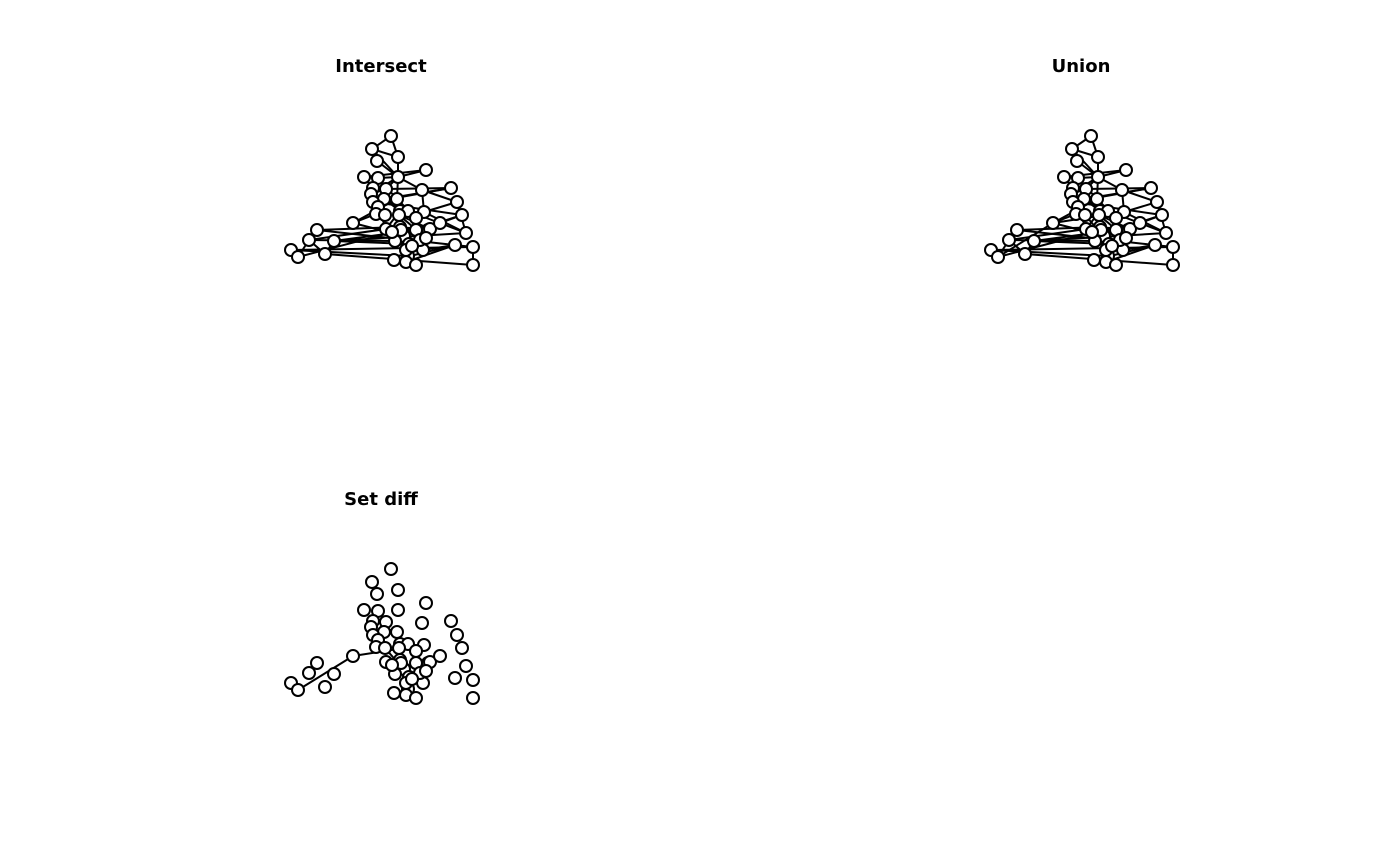 Image resolution: width=1400 pixels, height=866 pixels. What do you see at coordinates (1081, 66) in the screenshot?
I see `panel-title-union: Union` at bounding box center [1081, 66].